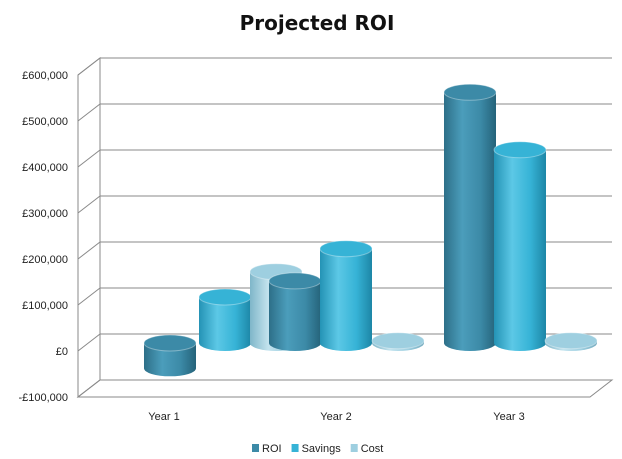 This screenshot has height=459, width=622. I want to click on y-tick-label: £100,000, so click(45, 306).